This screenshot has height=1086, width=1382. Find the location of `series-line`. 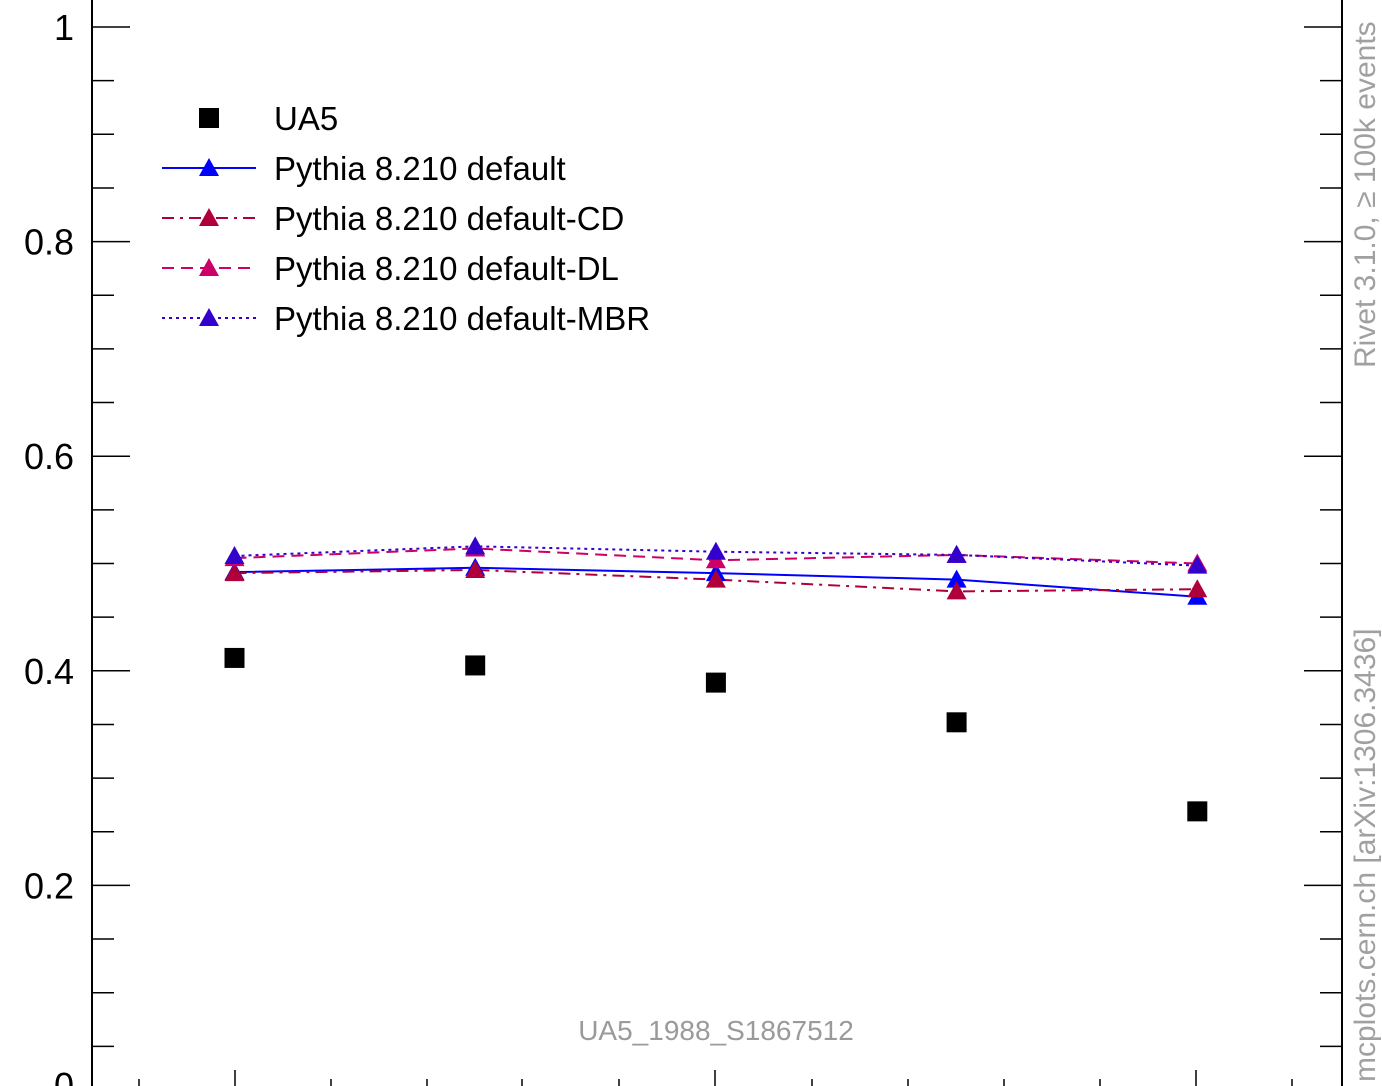

series-line is located at coordinates (716, 580).